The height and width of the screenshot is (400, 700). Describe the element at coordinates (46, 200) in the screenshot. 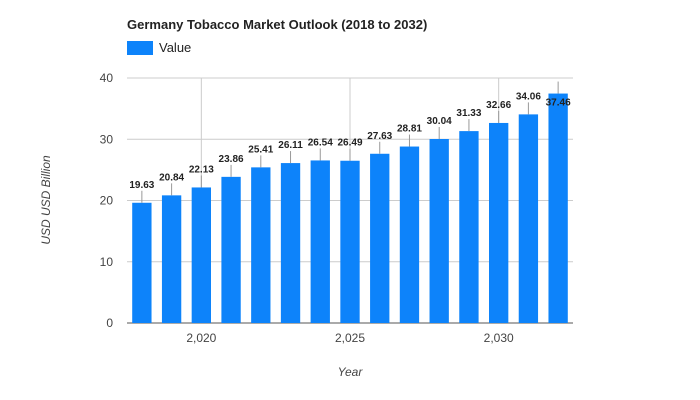

I see `y-axis-title: USD USD Billion` at that location.